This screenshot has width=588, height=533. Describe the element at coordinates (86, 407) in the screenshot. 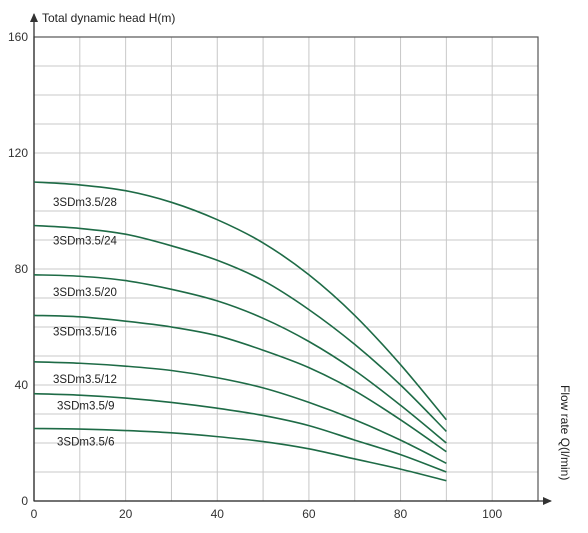

I see `series-label: 3SDm3.5/9` at that location.